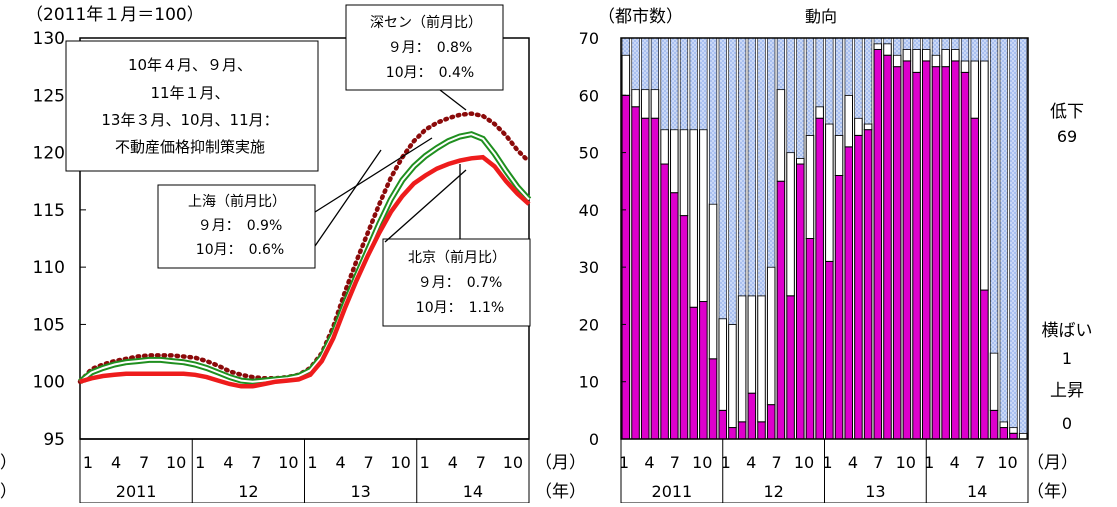 Image resolution: width=1117 pixels, height=507 pixels. What do you see at coordinates (1067, 391) in the screenshot?
I see `legend-label: 上昇` at bounding box center [1067, 391].